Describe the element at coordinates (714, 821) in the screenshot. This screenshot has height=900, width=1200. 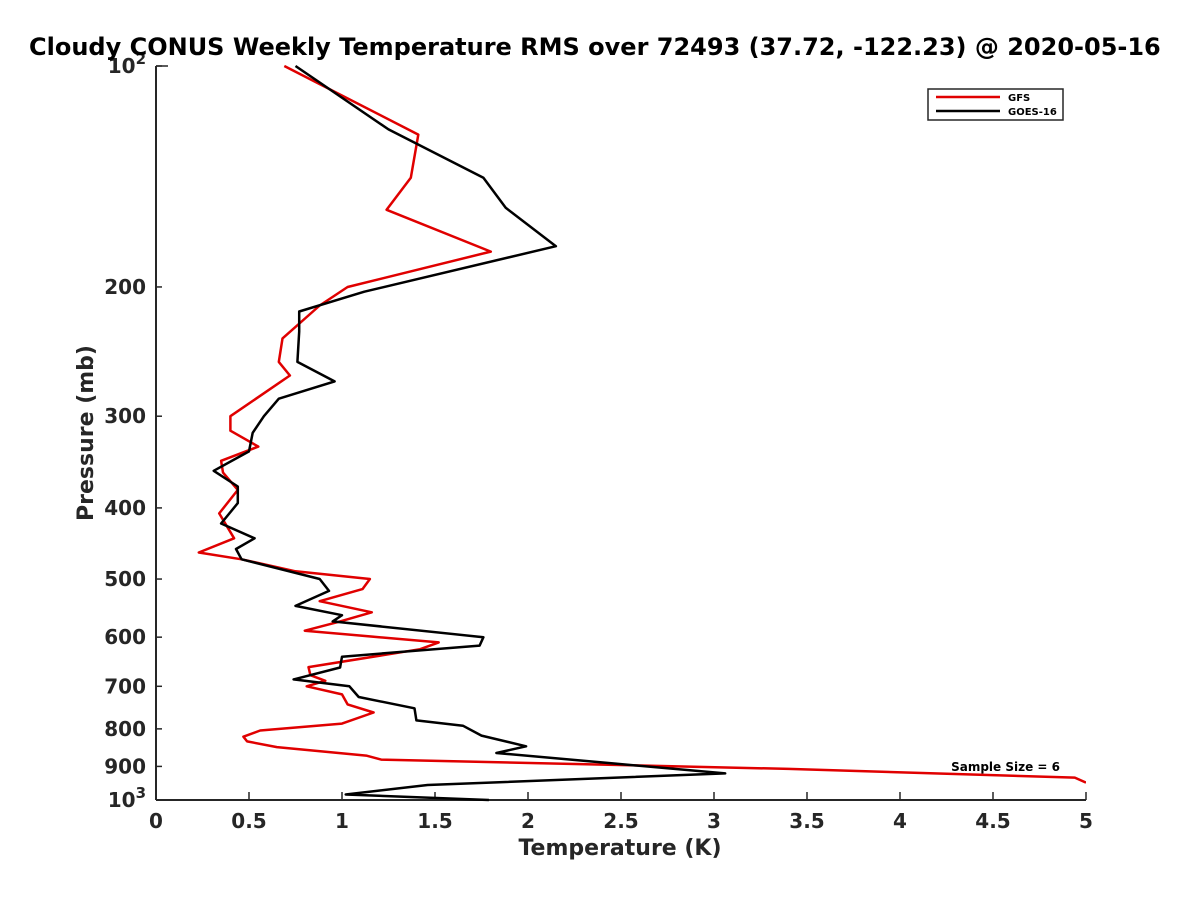
I see `x-tick-label: 3` at that location.